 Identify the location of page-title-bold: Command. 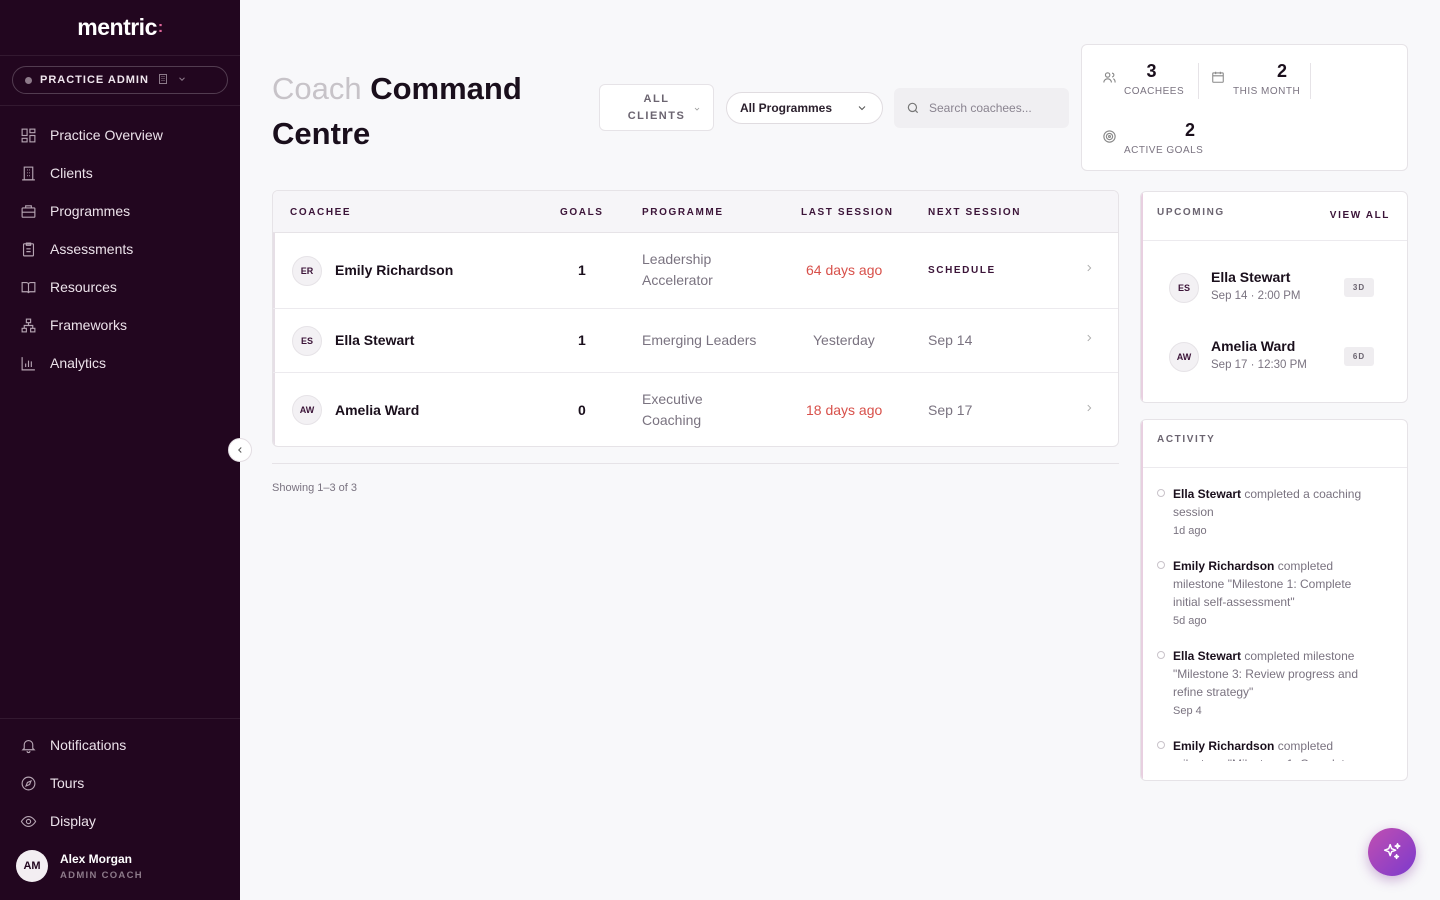
(446, 88).